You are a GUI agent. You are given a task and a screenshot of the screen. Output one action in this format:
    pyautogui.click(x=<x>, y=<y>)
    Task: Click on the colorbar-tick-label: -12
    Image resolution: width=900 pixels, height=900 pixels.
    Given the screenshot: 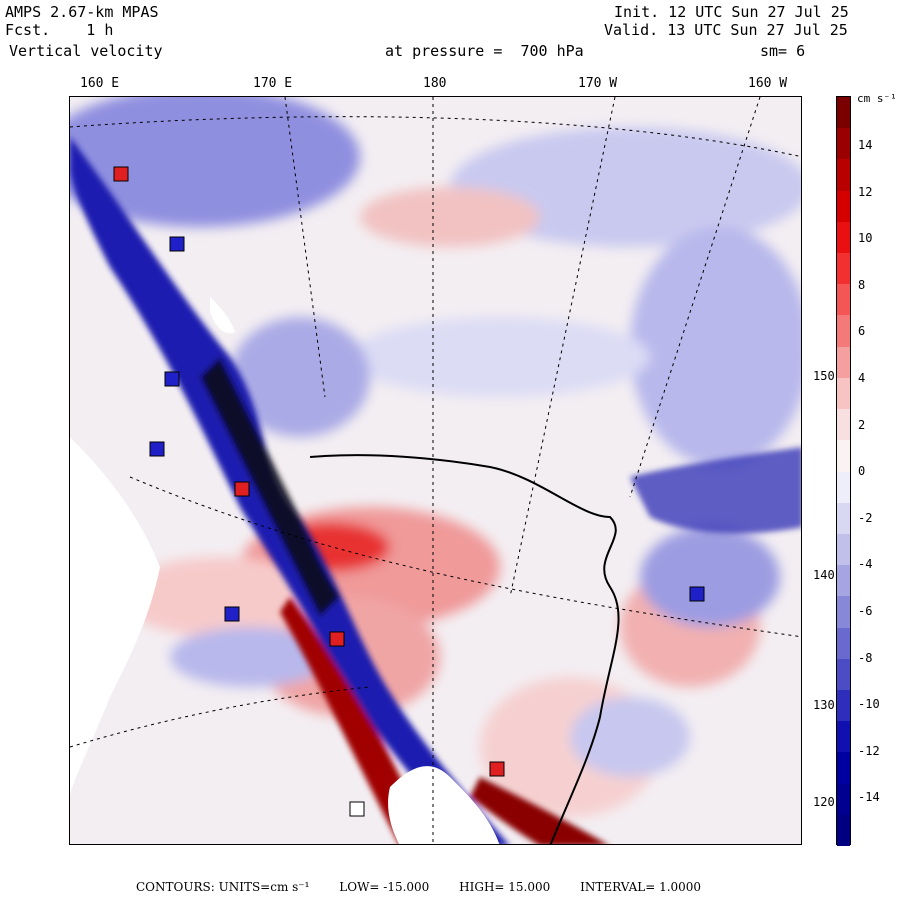 What is the action you would take?
    pyautogui.click(x=869, y=750)
    